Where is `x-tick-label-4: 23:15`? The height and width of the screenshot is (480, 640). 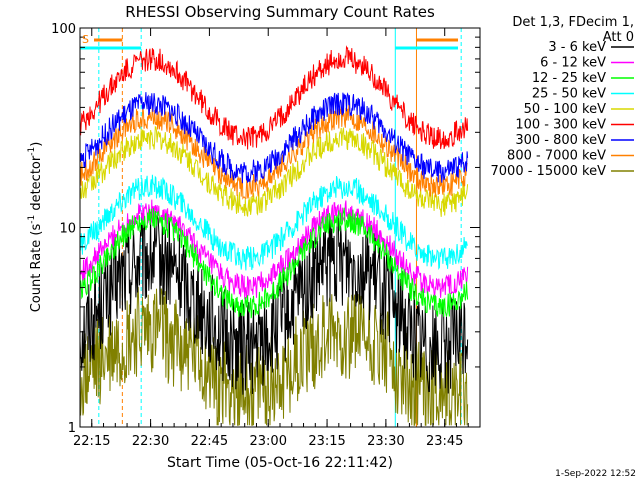 x-tick-label-4: 23:15 is located at coordinates (326, 441).